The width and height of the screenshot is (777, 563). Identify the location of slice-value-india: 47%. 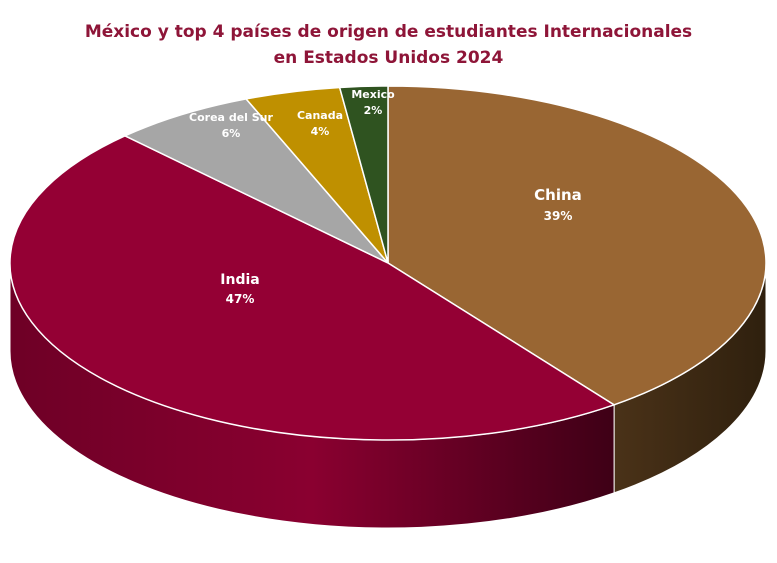
(240, 299).